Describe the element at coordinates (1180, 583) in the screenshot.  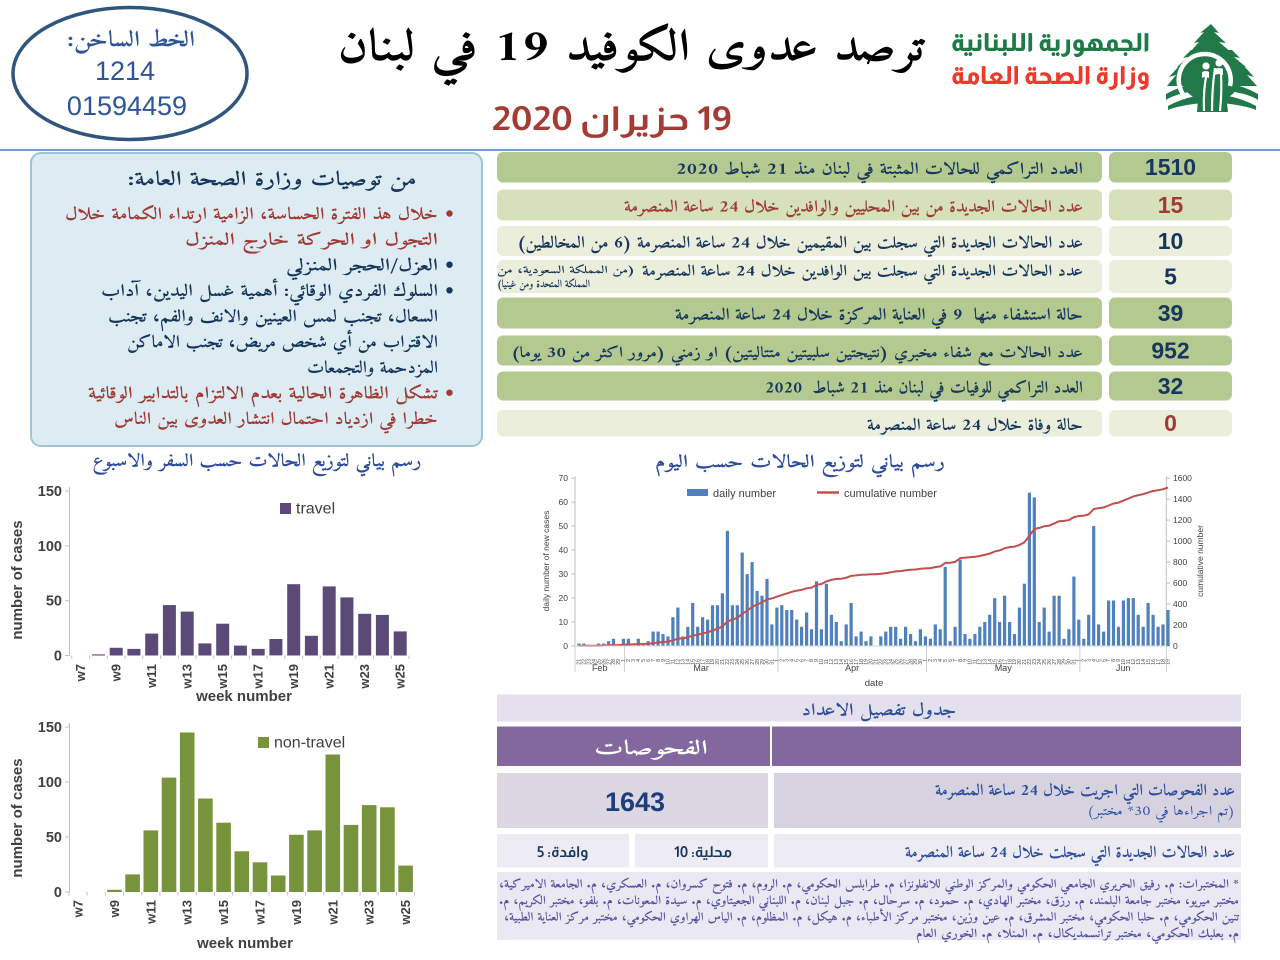
I see `svg-text: 600` at that location.